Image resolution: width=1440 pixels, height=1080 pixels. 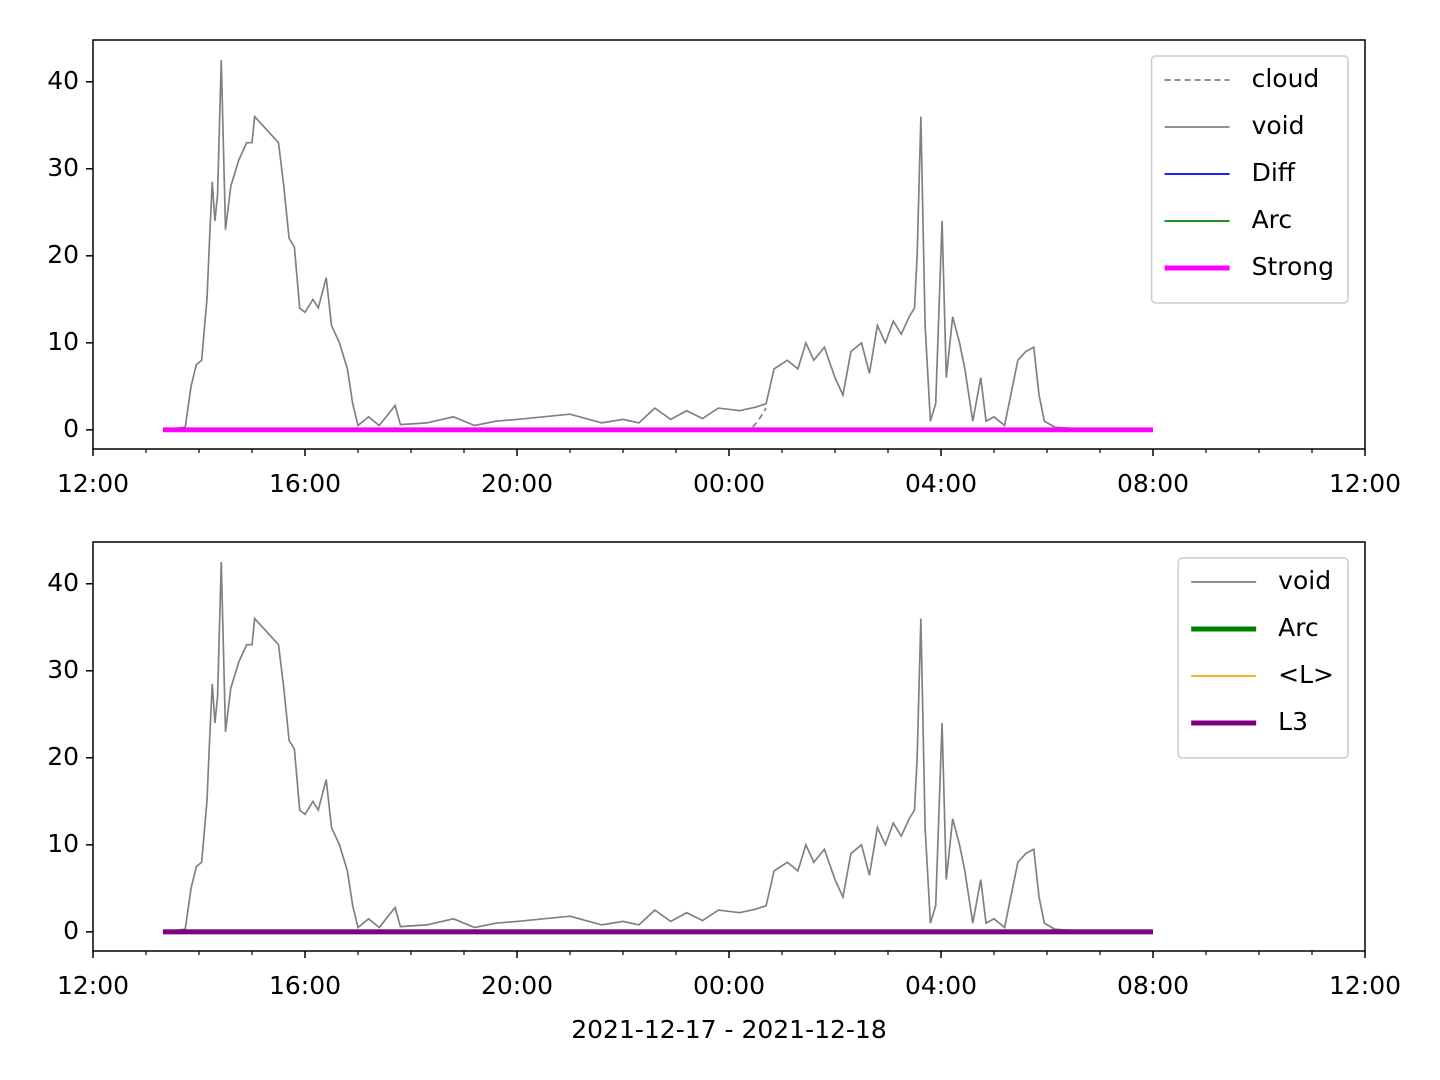 I want to click on legend-label: cloud, so click(x=1286, y=78).